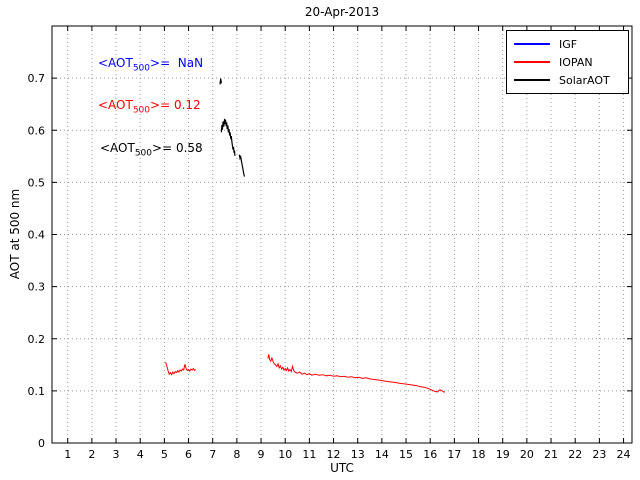 The height and width of the screenshot is (480, 640). I want to click on svg-text: 15, so click(406, 454).